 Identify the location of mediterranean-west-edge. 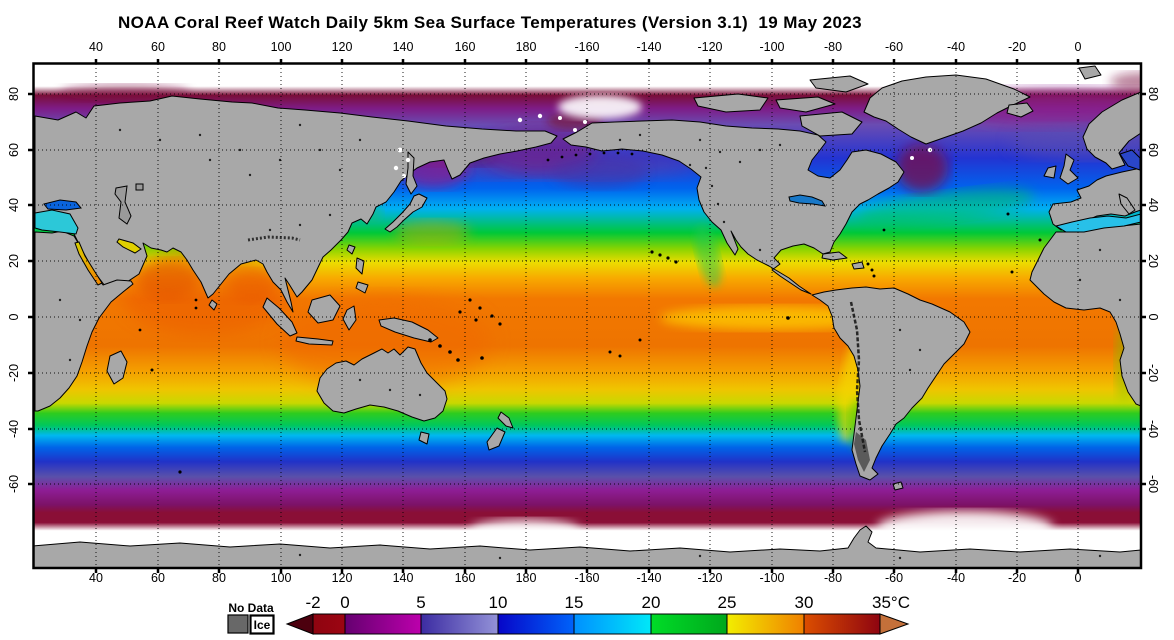
(56, 222).